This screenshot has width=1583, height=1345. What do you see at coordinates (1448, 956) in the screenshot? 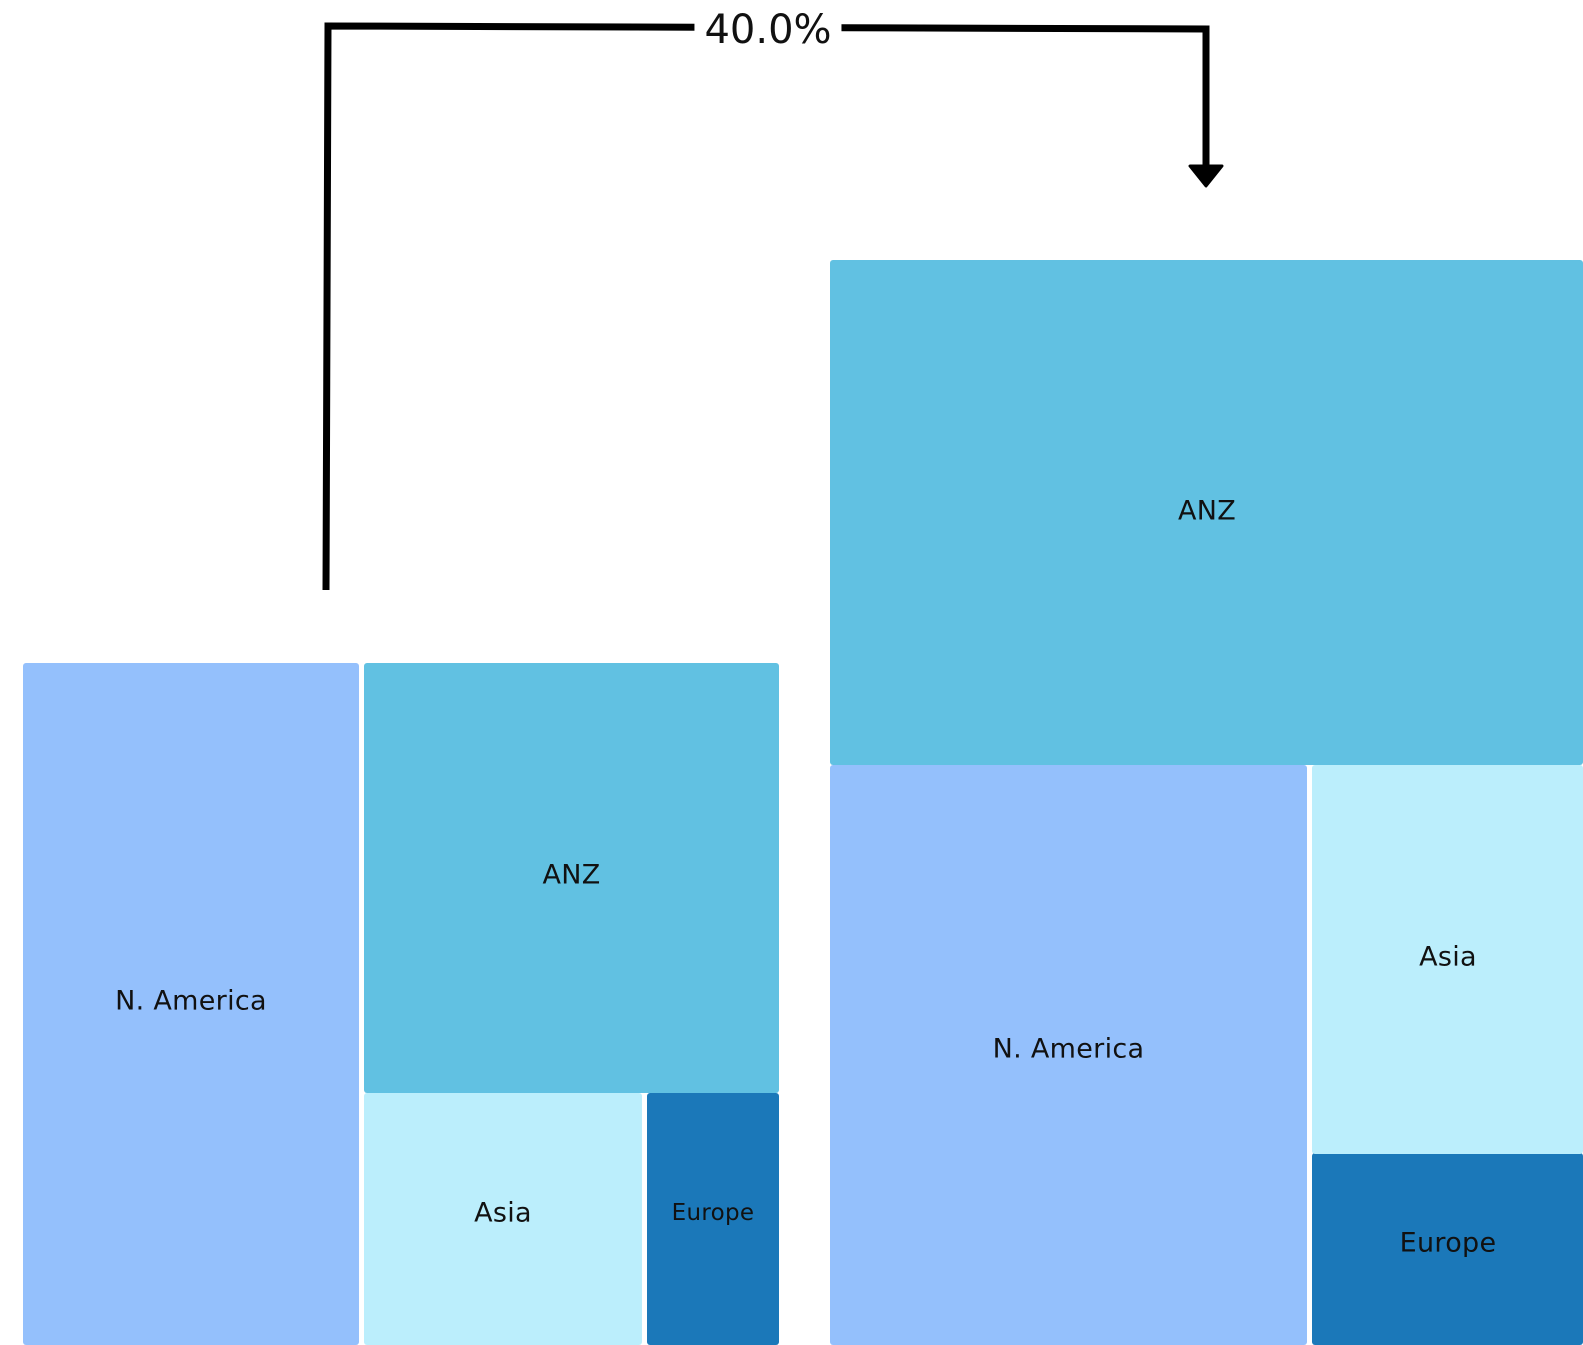
I see `treemap-2-label-asia: Asia` at bounding box center [1448, 956].